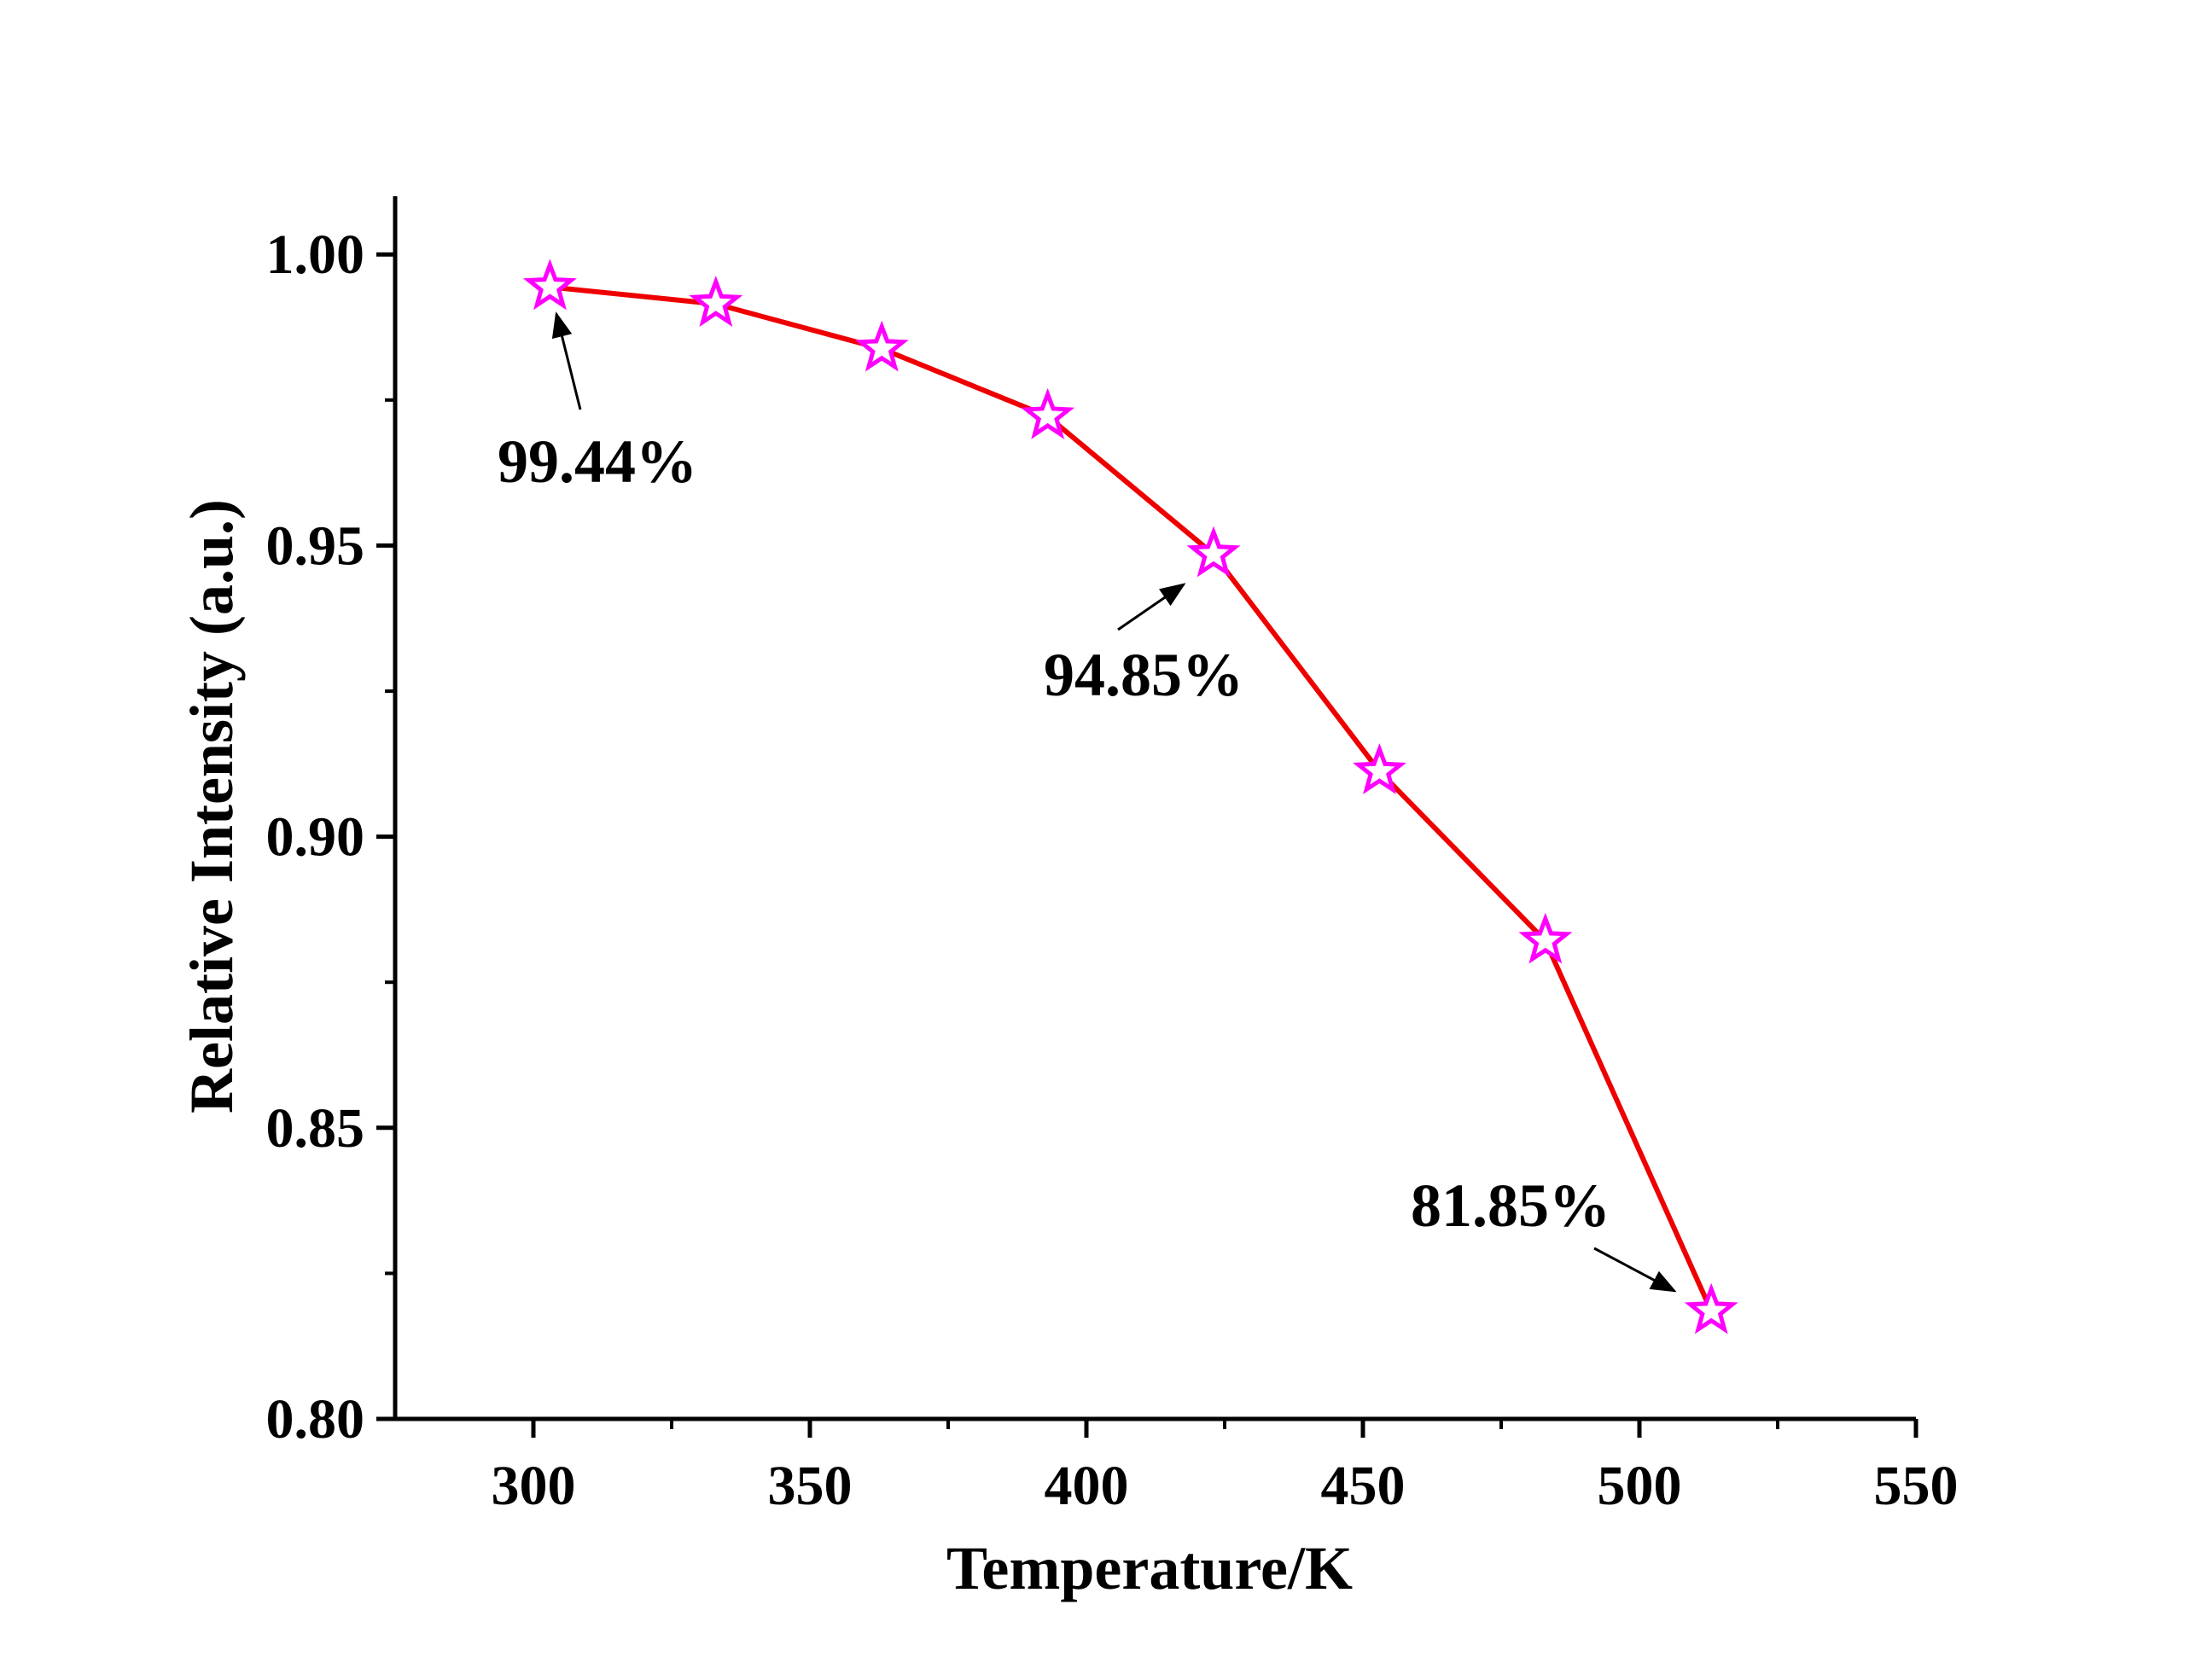 This screenshot has width=2195, height=1680. What do you see at coordinates (534, 1486) in the screenshot?
I see `x-tick-label: 300` at bounding box center [534, 1486].